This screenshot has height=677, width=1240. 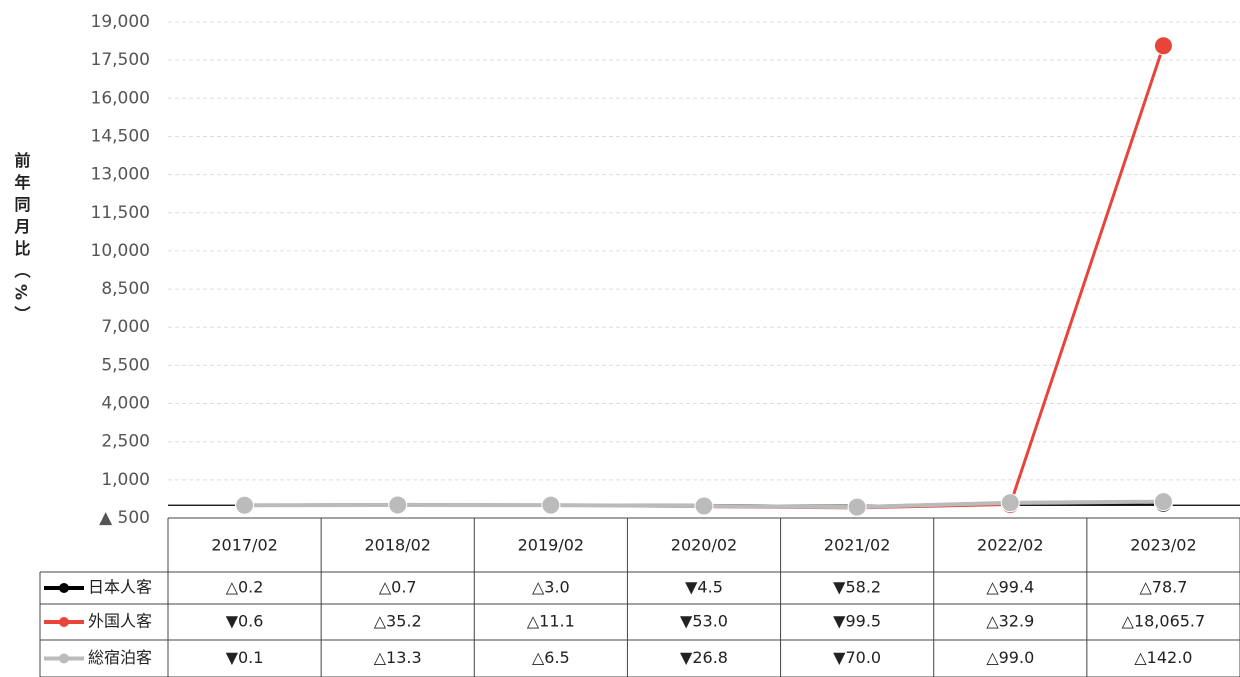 I want to click on x-tick-label: 2021/02, so click(x=857, y=545).